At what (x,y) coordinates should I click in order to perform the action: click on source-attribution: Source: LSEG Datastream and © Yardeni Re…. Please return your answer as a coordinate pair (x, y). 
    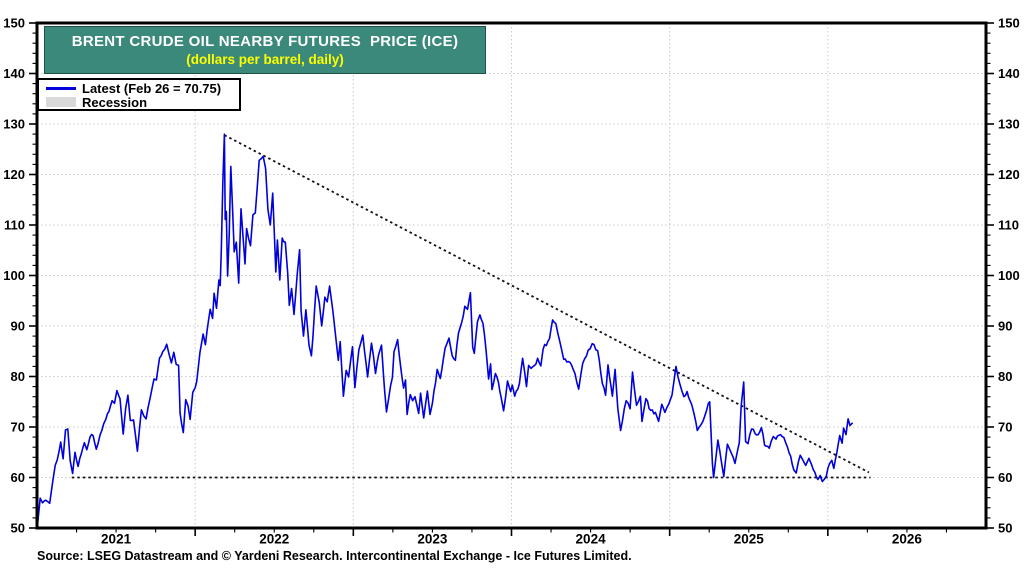
    Looking at the image, I should click on (334, 556).